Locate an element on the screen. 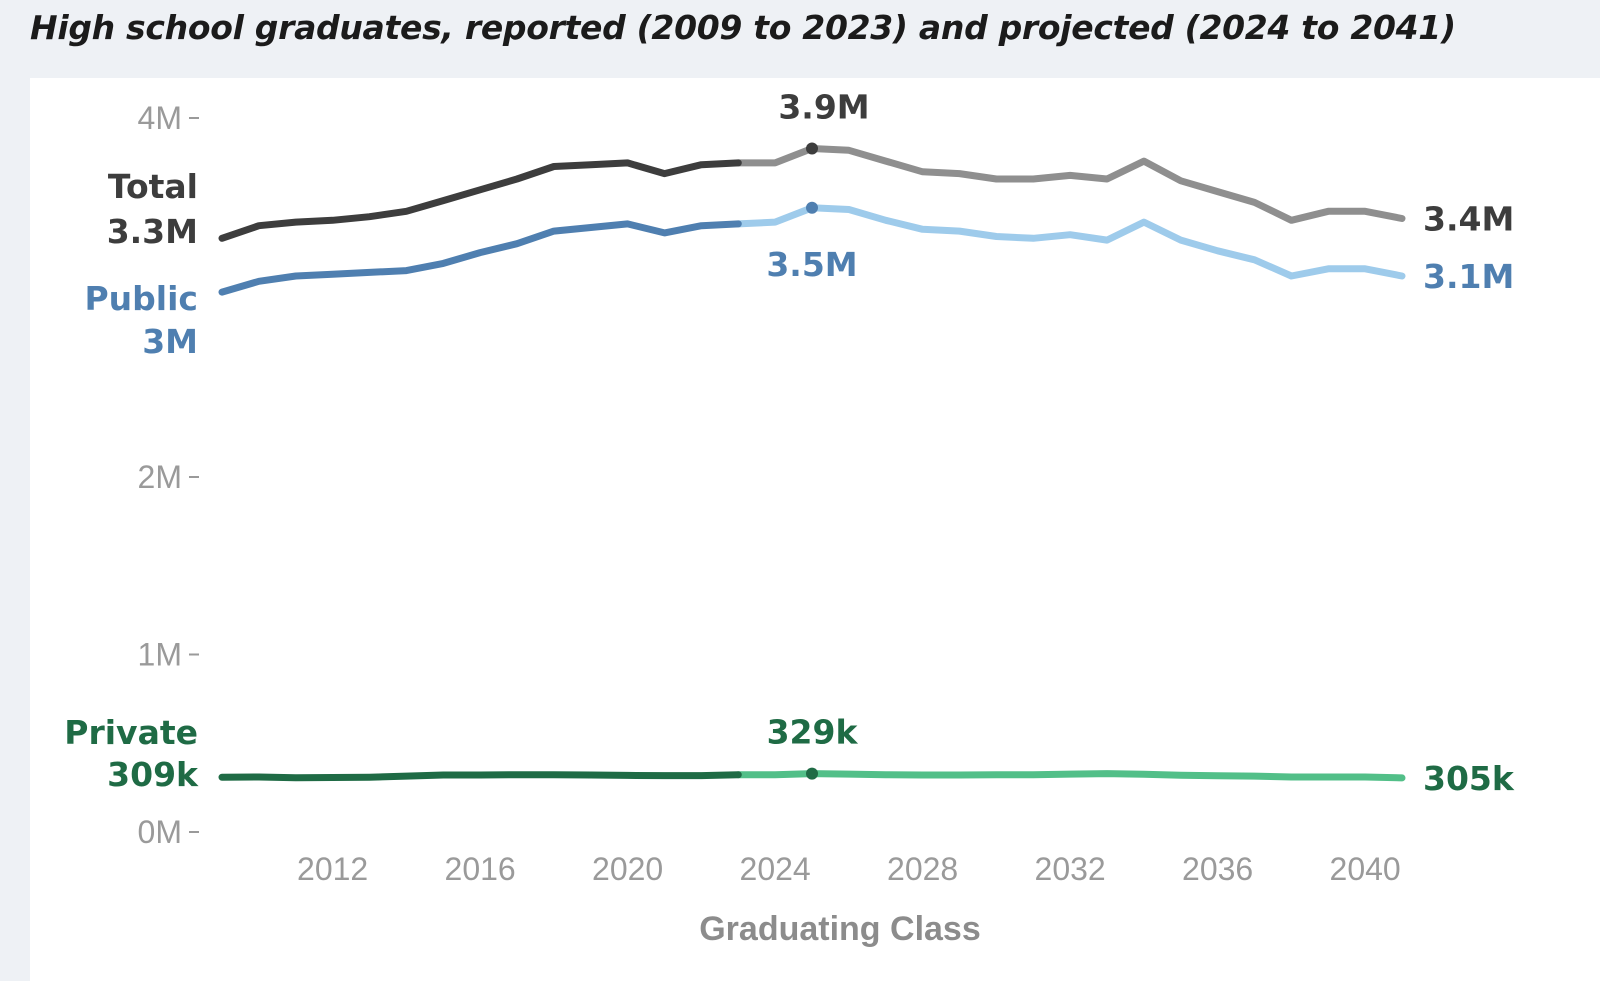  start-label-name: Total is located at coordinates (153, 186).